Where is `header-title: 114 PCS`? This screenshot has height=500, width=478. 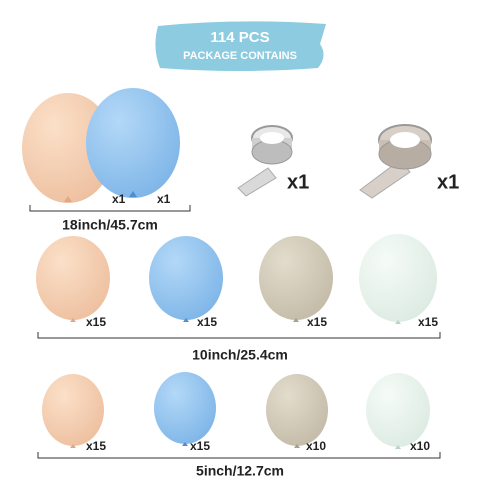
header-title: 114 PCS is located at coordinates (239, 37).